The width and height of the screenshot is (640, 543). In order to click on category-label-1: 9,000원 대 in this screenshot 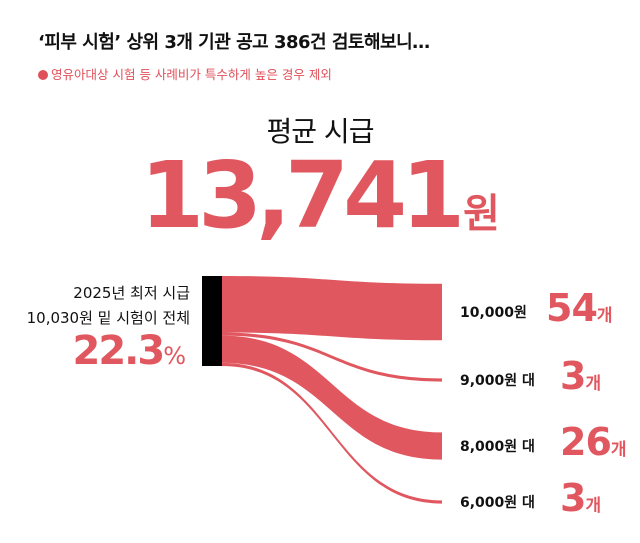, I will do `click(497, 381)`.